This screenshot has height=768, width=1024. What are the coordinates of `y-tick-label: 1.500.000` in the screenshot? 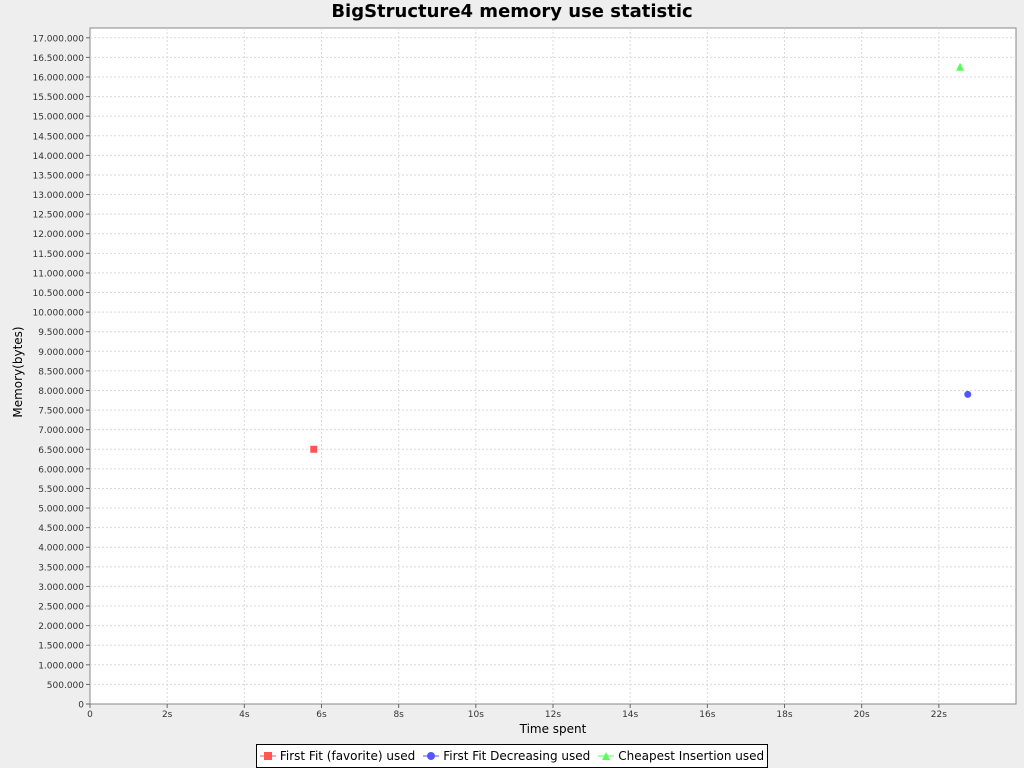 It's located at (61, 647).